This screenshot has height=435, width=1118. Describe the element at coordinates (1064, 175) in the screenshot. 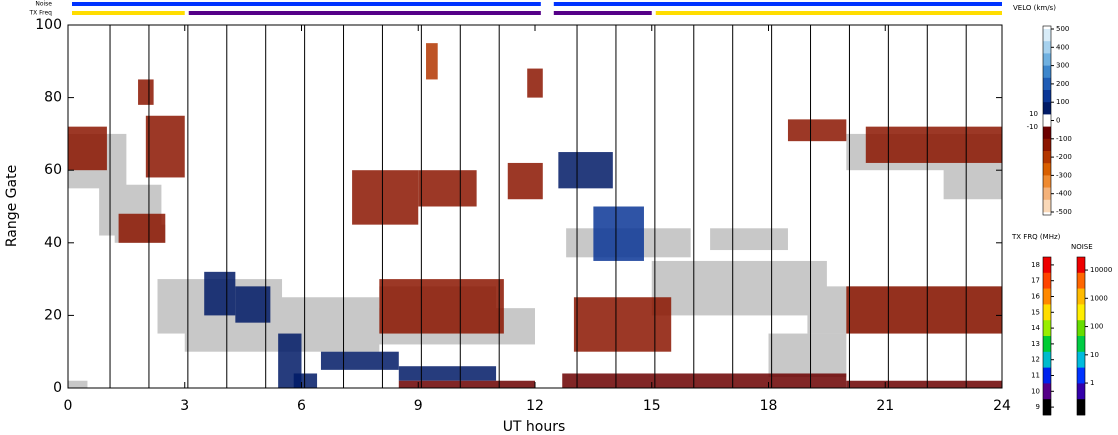

I see `velocity-tick-label: -300` at that location.